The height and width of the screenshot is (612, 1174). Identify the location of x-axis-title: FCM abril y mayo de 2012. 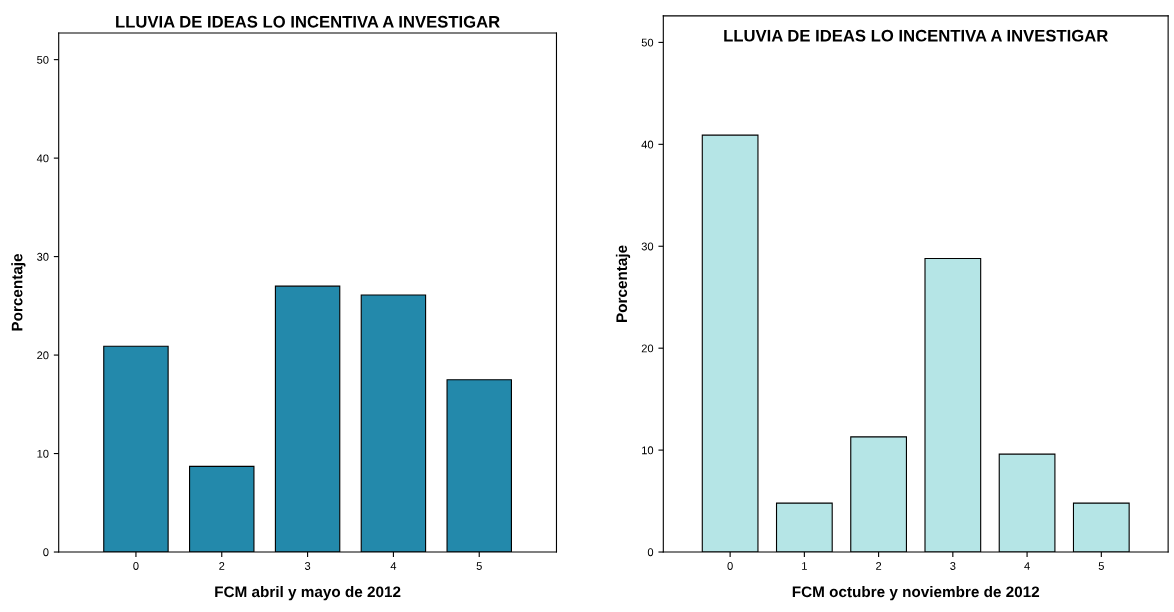
(308, 593).